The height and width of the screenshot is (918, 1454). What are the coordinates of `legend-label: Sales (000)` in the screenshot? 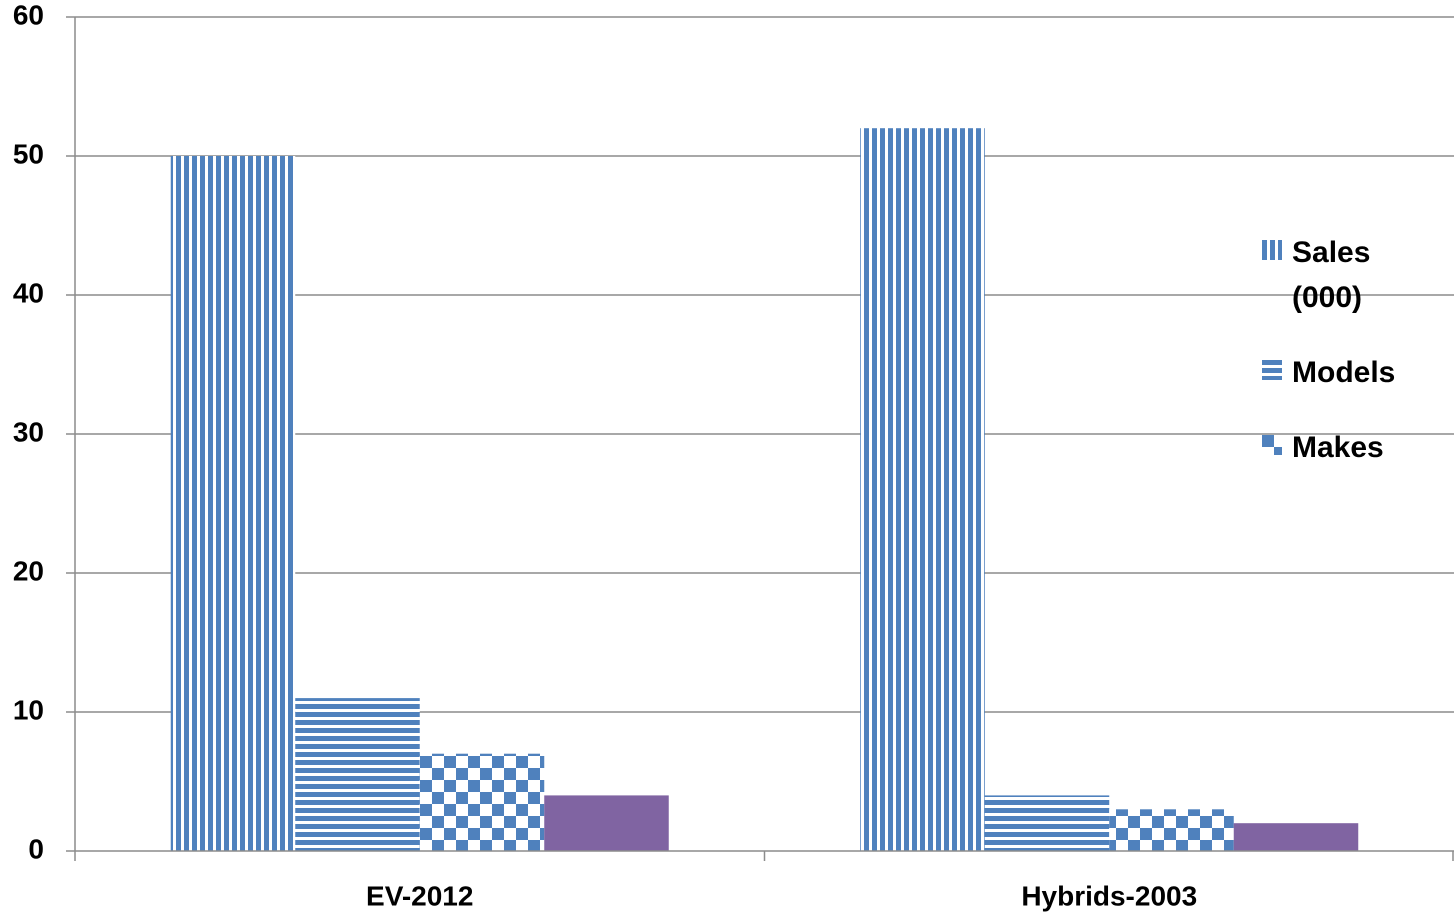 It's located at (1331, 275).